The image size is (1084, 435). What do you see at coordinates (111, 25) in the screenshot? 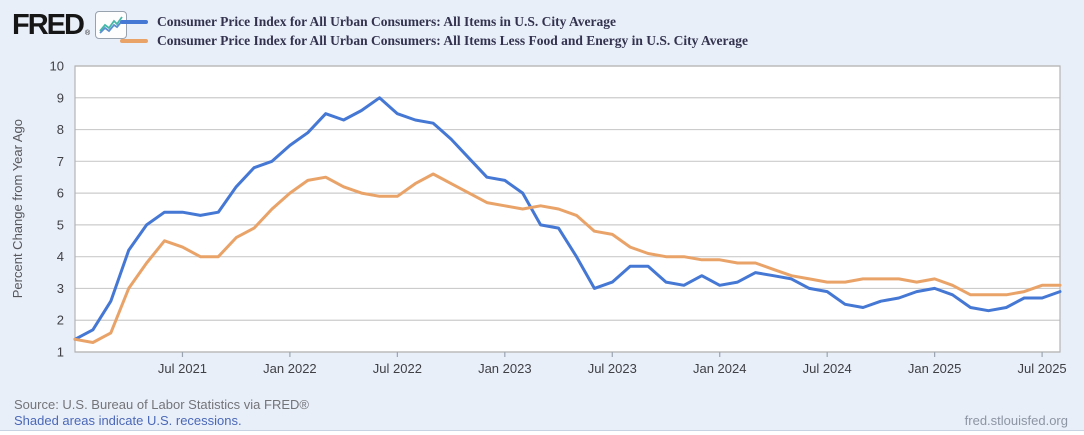
I see `fred-chart-icon` at bounding box center [111, 25].